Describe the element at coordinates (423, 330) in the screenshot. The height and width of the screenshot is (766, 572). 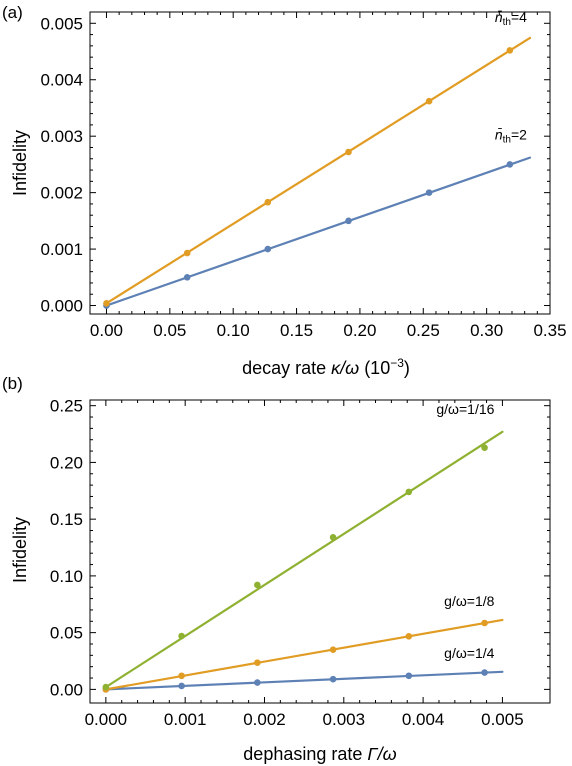
I see `x-tick-label: 0.25` at that location.